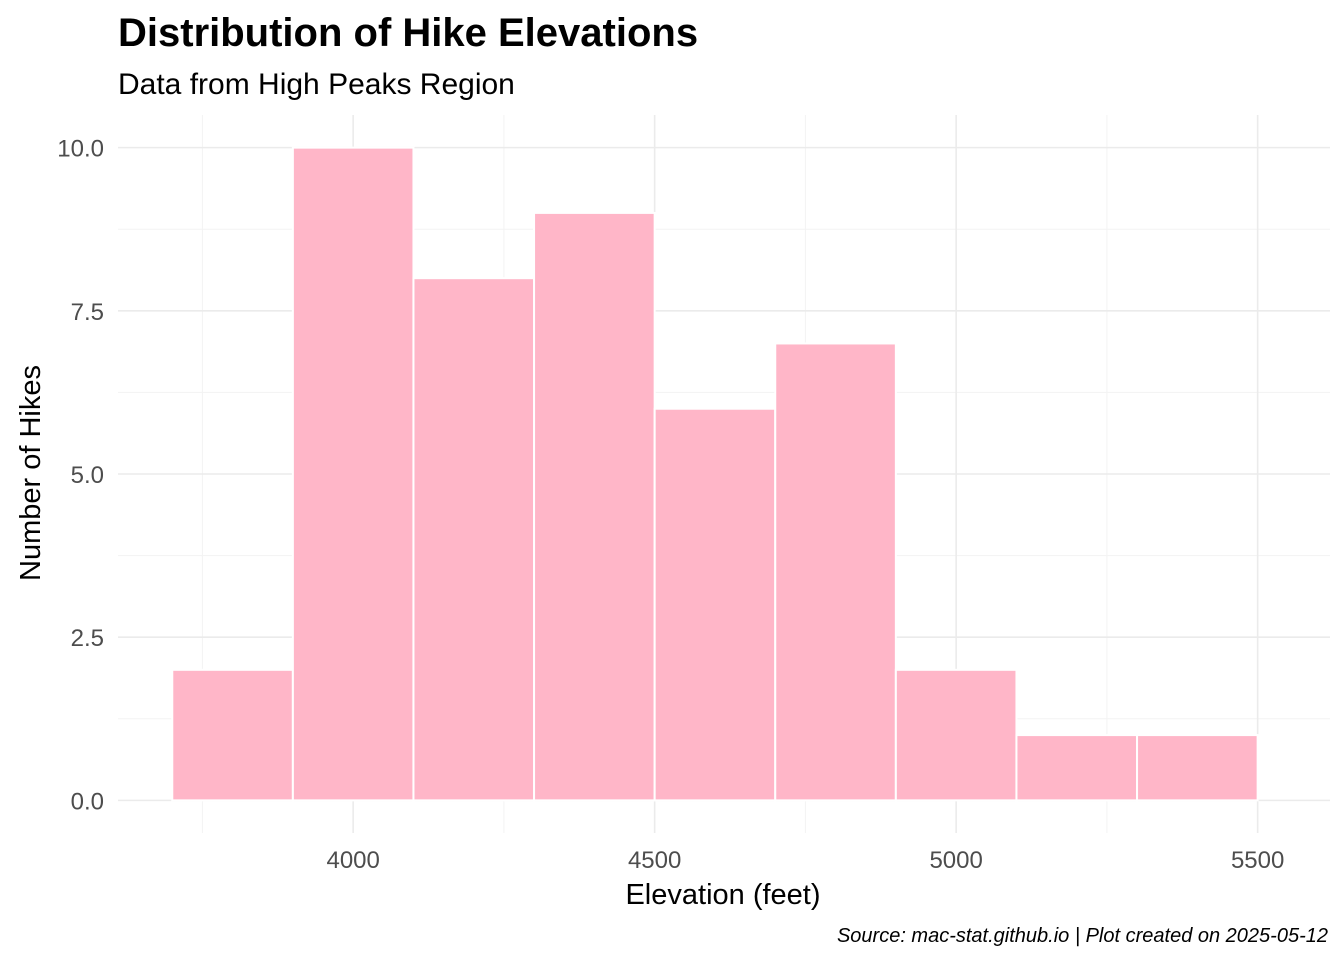  I want to click on x-tick-label: 4000, so click(352, 860).